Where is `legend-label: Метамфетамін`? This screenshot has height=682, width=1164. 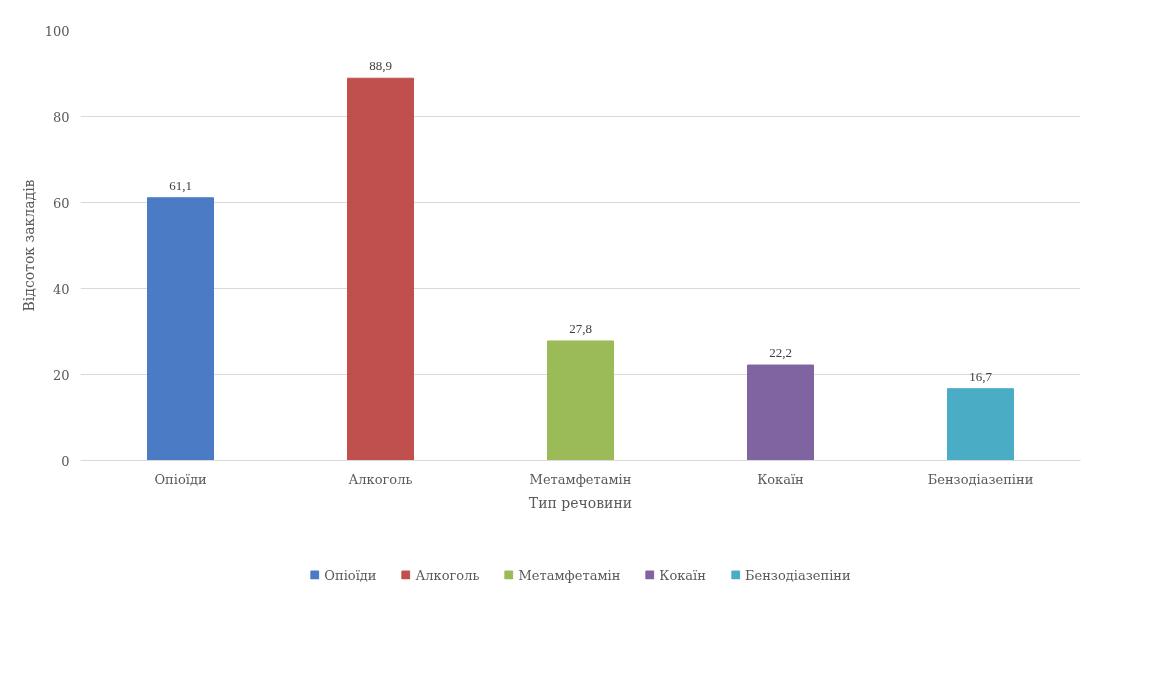
legend-label: Метамфетамін is located at coordinates (569, 574).